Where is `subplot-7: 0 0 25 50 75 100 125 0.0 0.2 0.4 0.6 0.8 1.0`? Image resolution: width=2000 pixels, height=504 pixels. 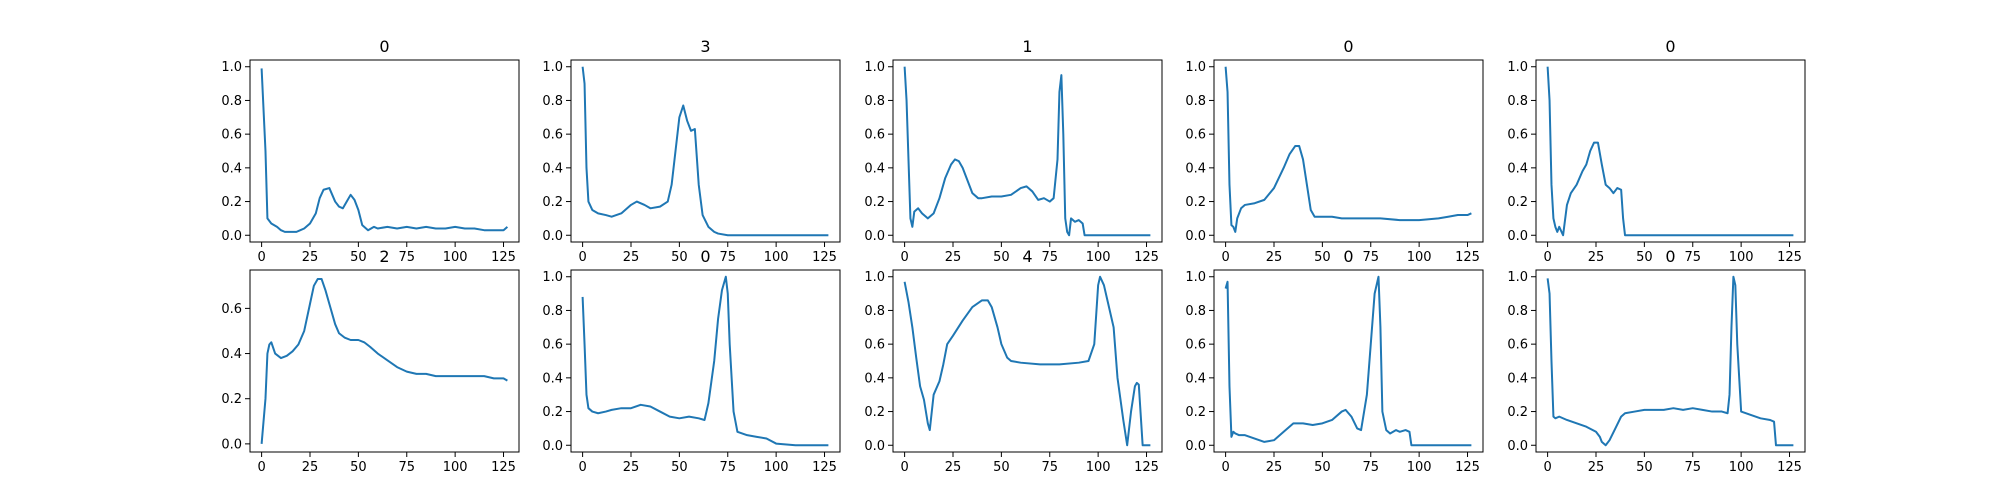
subplot-7: 0 0 25 50 75 100 125 0.0 0.2 0.4 0.6 0.8 1.0 is located at coordinates (691, 361).